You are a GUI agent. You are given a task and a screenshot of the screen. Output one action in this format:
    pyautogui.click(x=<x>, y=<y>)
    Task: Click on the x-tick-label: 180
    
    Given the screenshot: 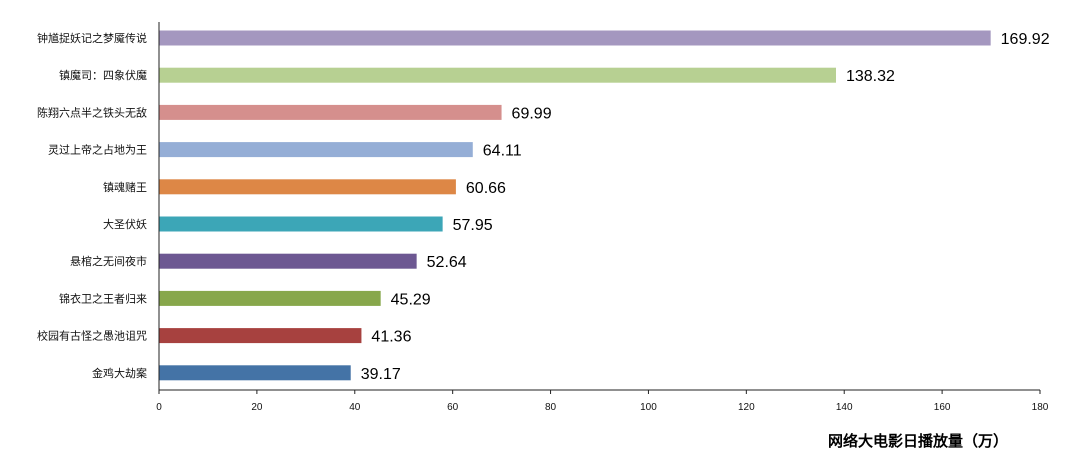 What is the action you would take?
    pyautogui.click(x=1040, y=407)
    